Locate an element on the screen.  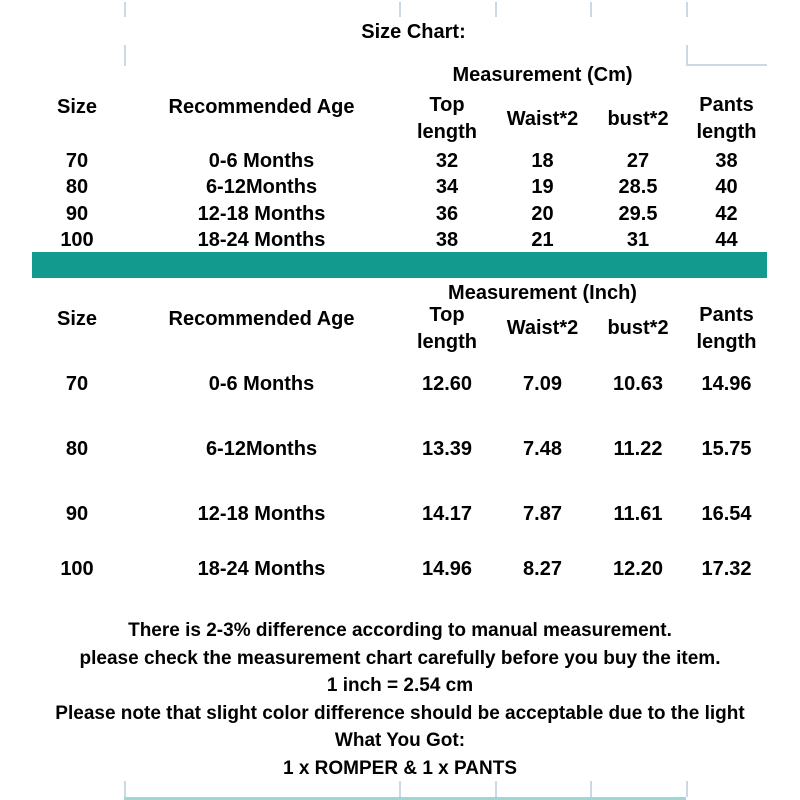
page-title: Size Chart: is located at coordinates (413, 32).